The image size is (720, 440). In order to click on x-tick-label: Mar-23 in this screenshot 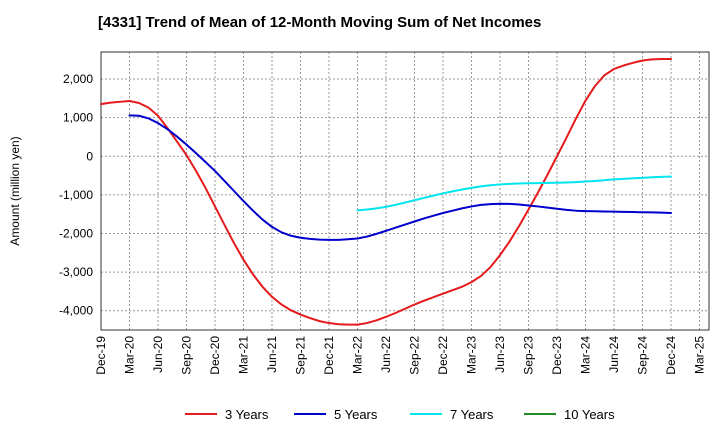, I will do `click(472, 355)`.